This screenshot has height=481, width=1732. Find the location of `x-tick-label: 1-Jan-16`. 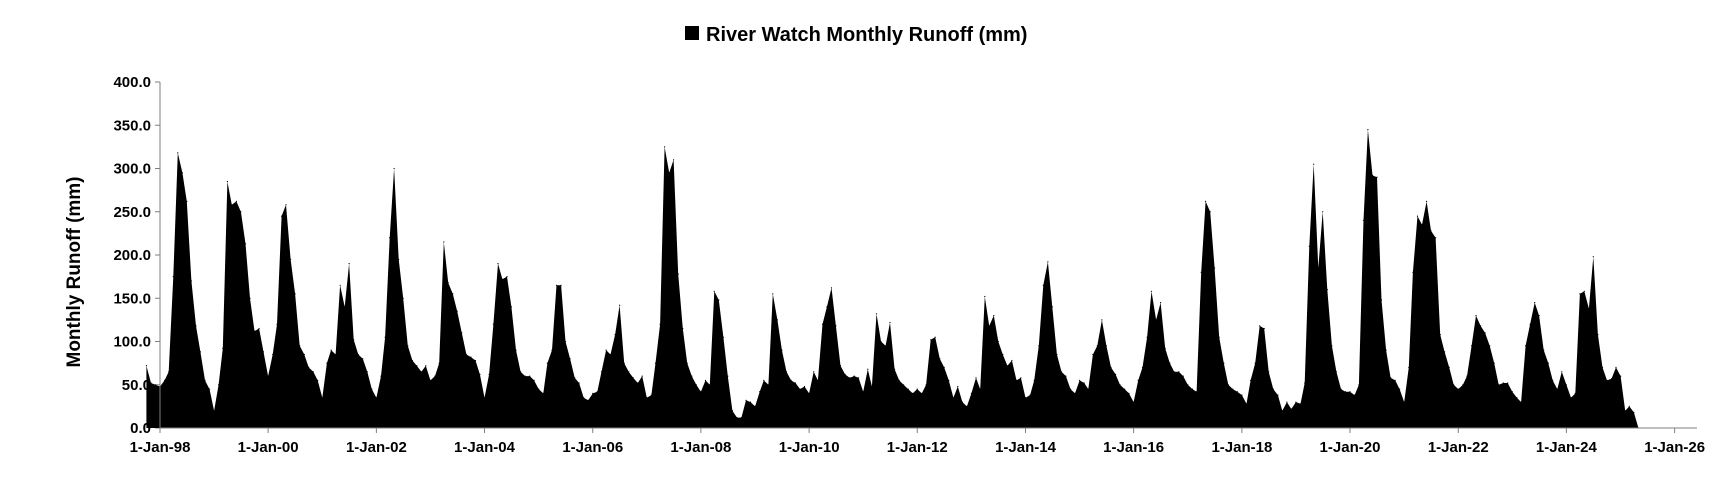

x-tick-label: 1-Jan-16 is located at coordinates (1133, 447).